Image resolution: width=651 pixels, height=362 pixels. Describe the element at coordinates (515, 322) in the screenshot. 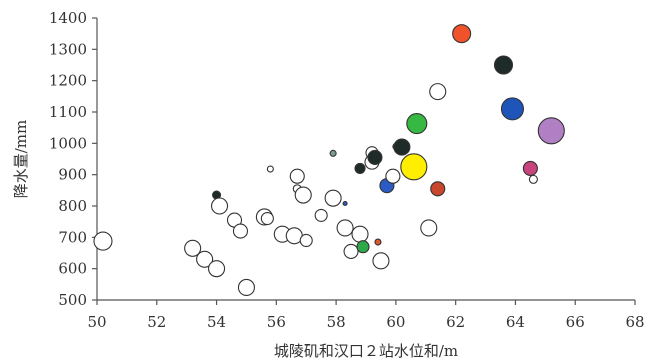

I see `x-tick-label: 64` at that location.